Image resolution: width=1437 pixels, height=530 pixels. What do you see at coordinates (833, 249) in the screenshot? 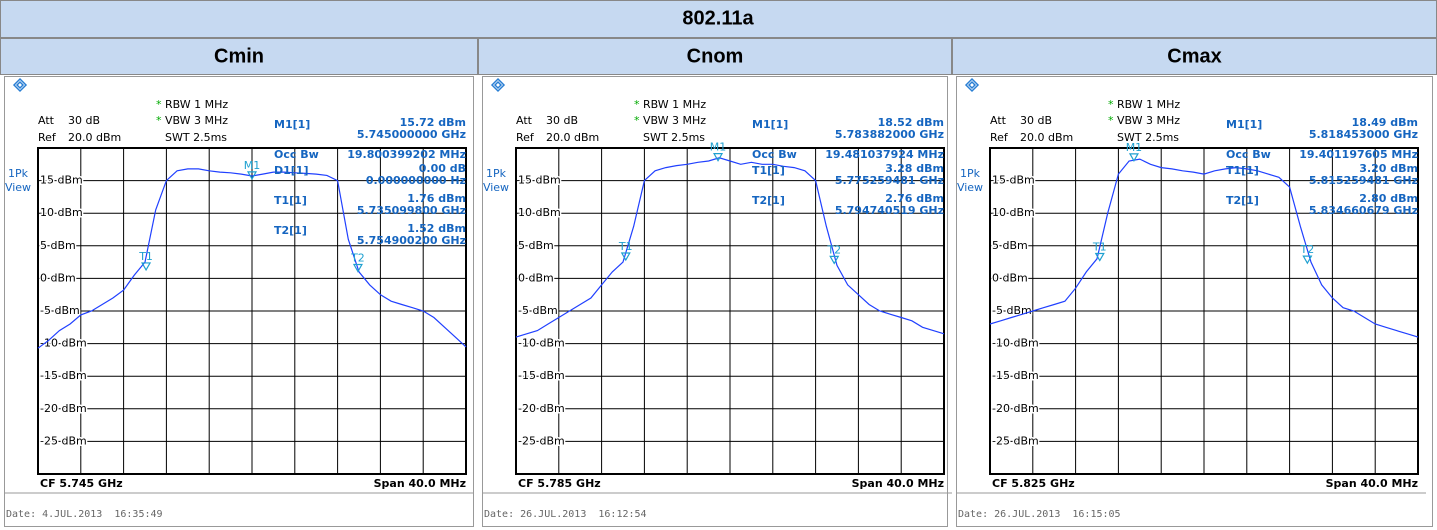
I see `marker-tag: T2` at bounding box center [833, 249].